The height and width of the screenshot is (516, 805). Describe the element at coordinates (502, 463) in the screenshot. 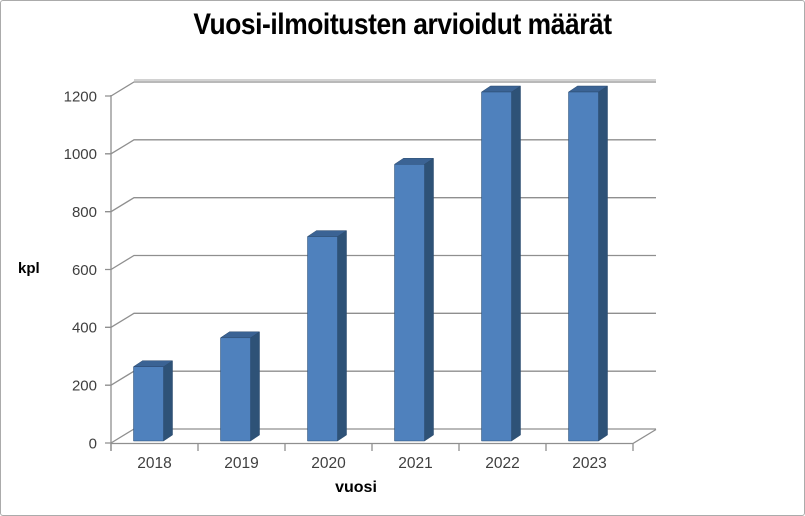

I see `x-tick-label-2022: 2022` at that location.